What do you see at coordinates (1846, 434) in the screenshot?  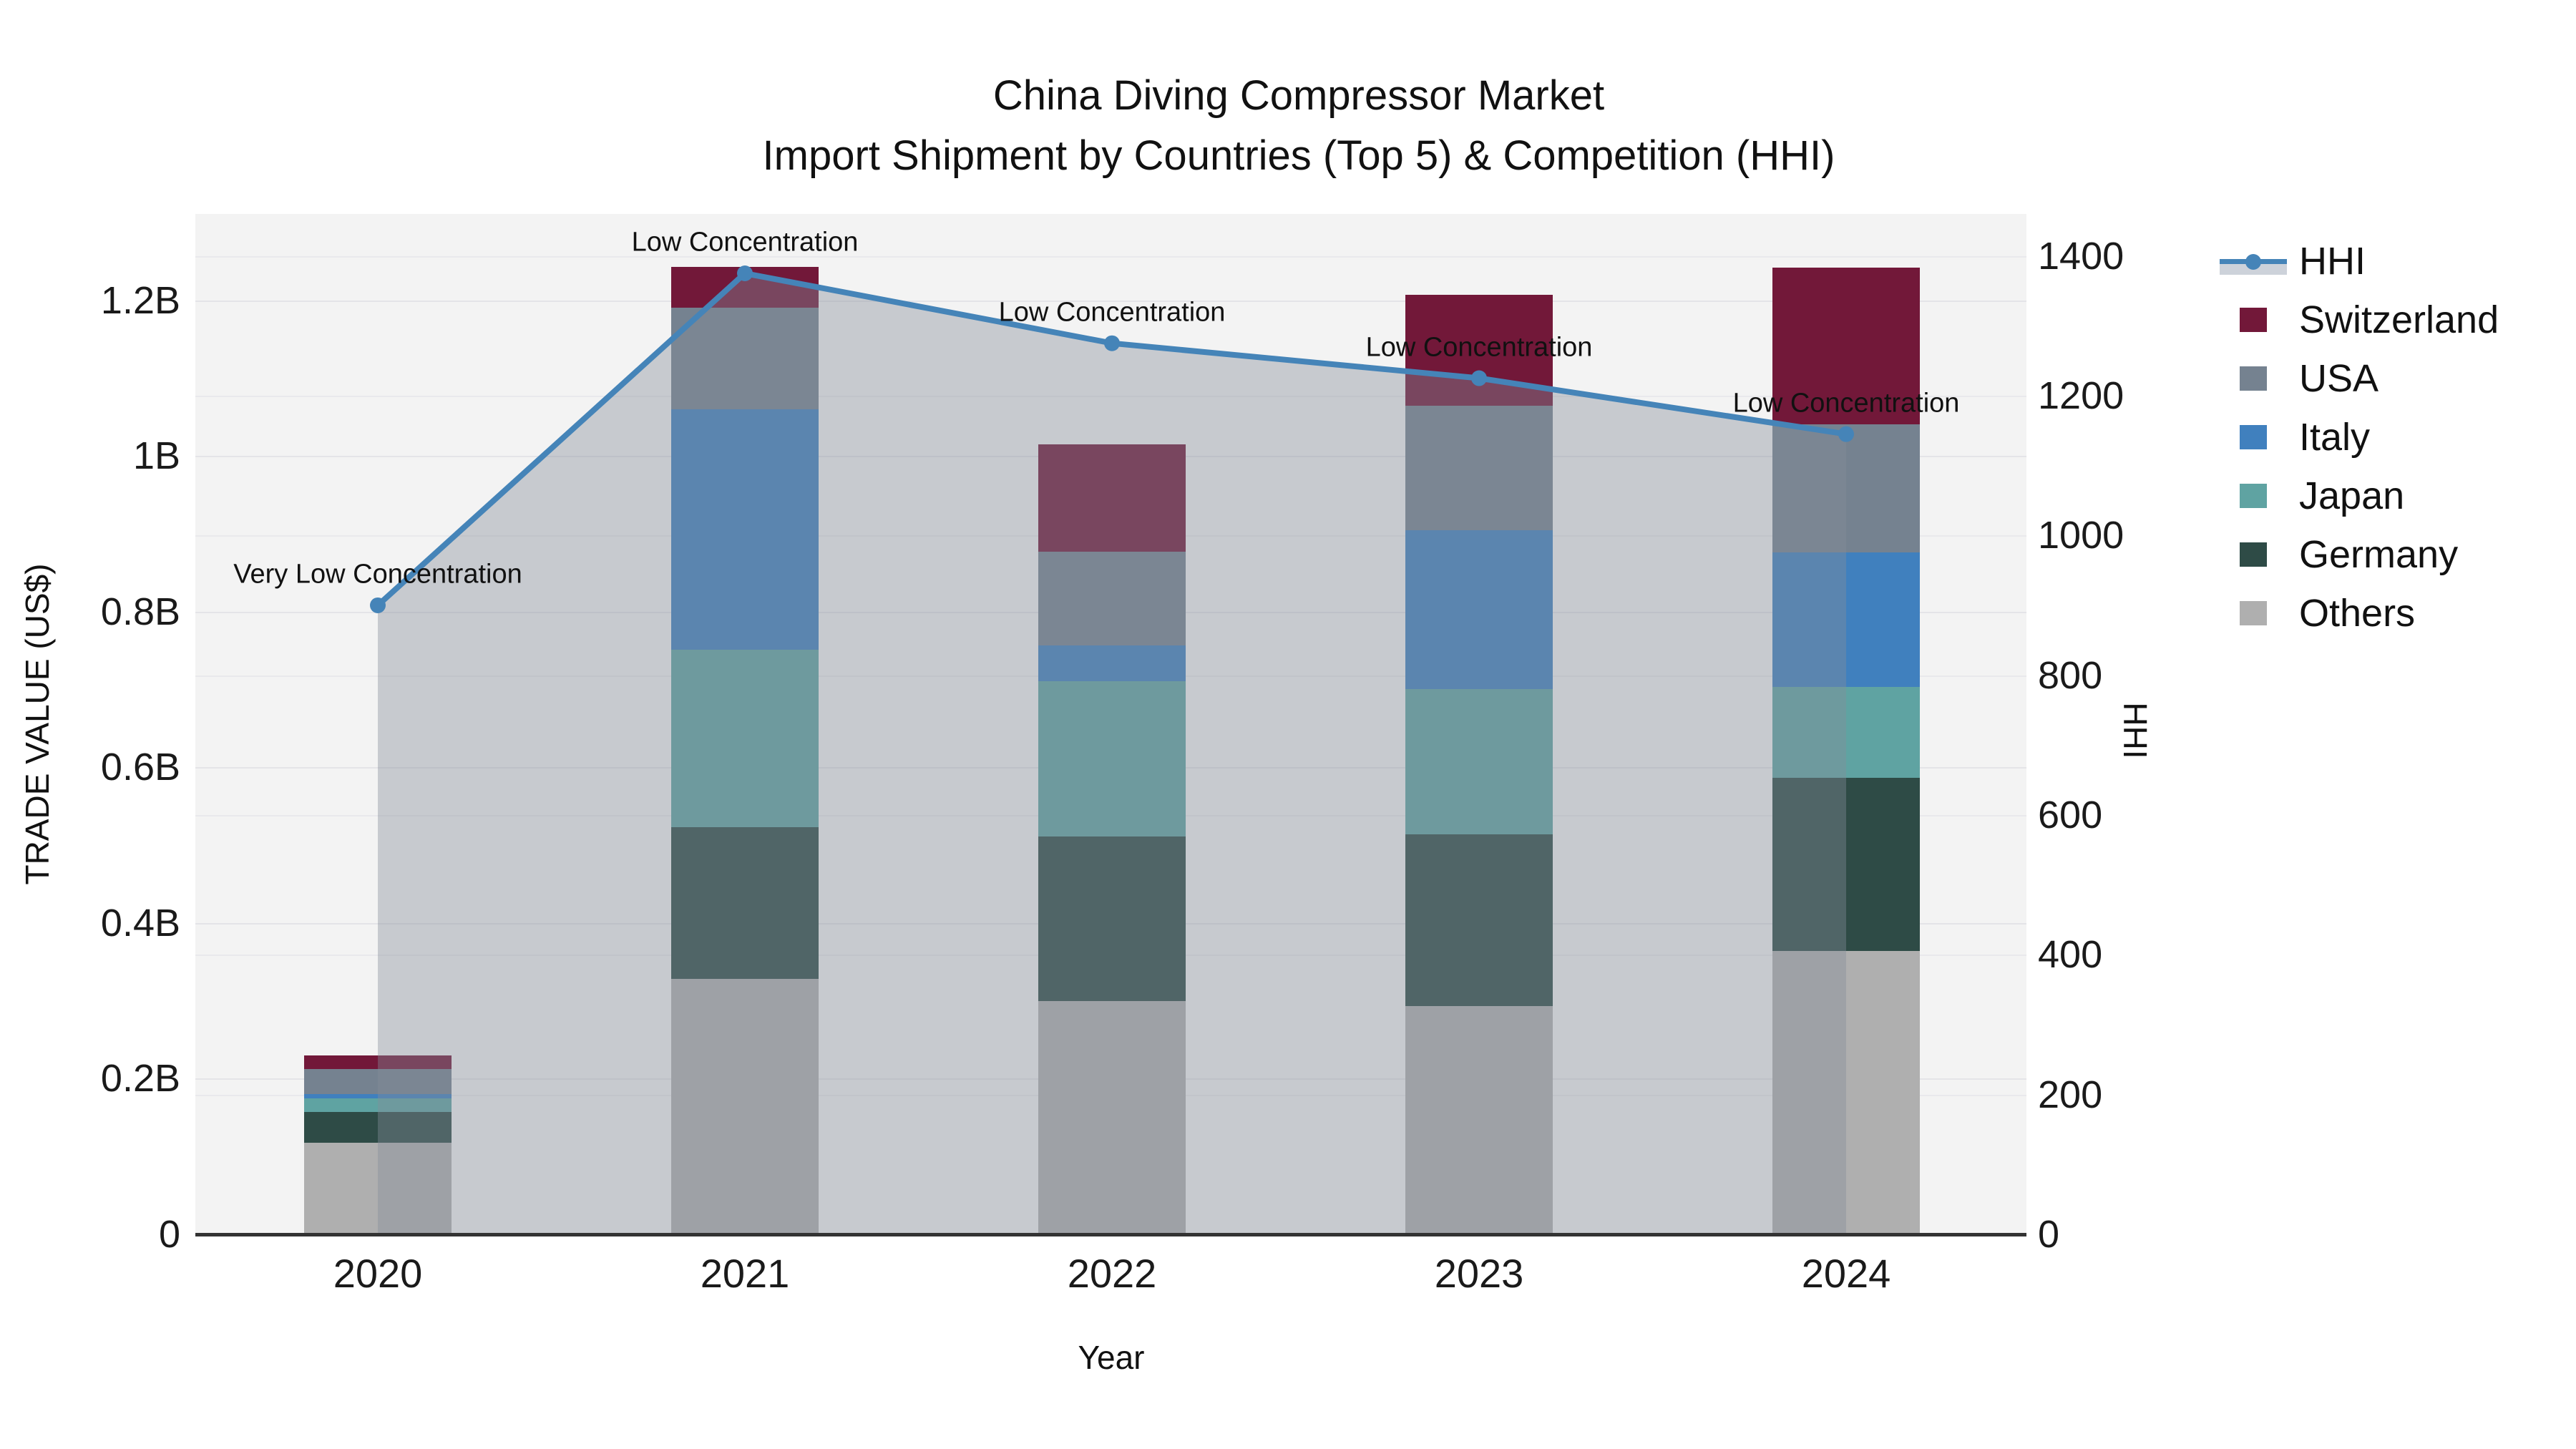 I see `hhi-marker-2024` at bounding box center [1846, 434].